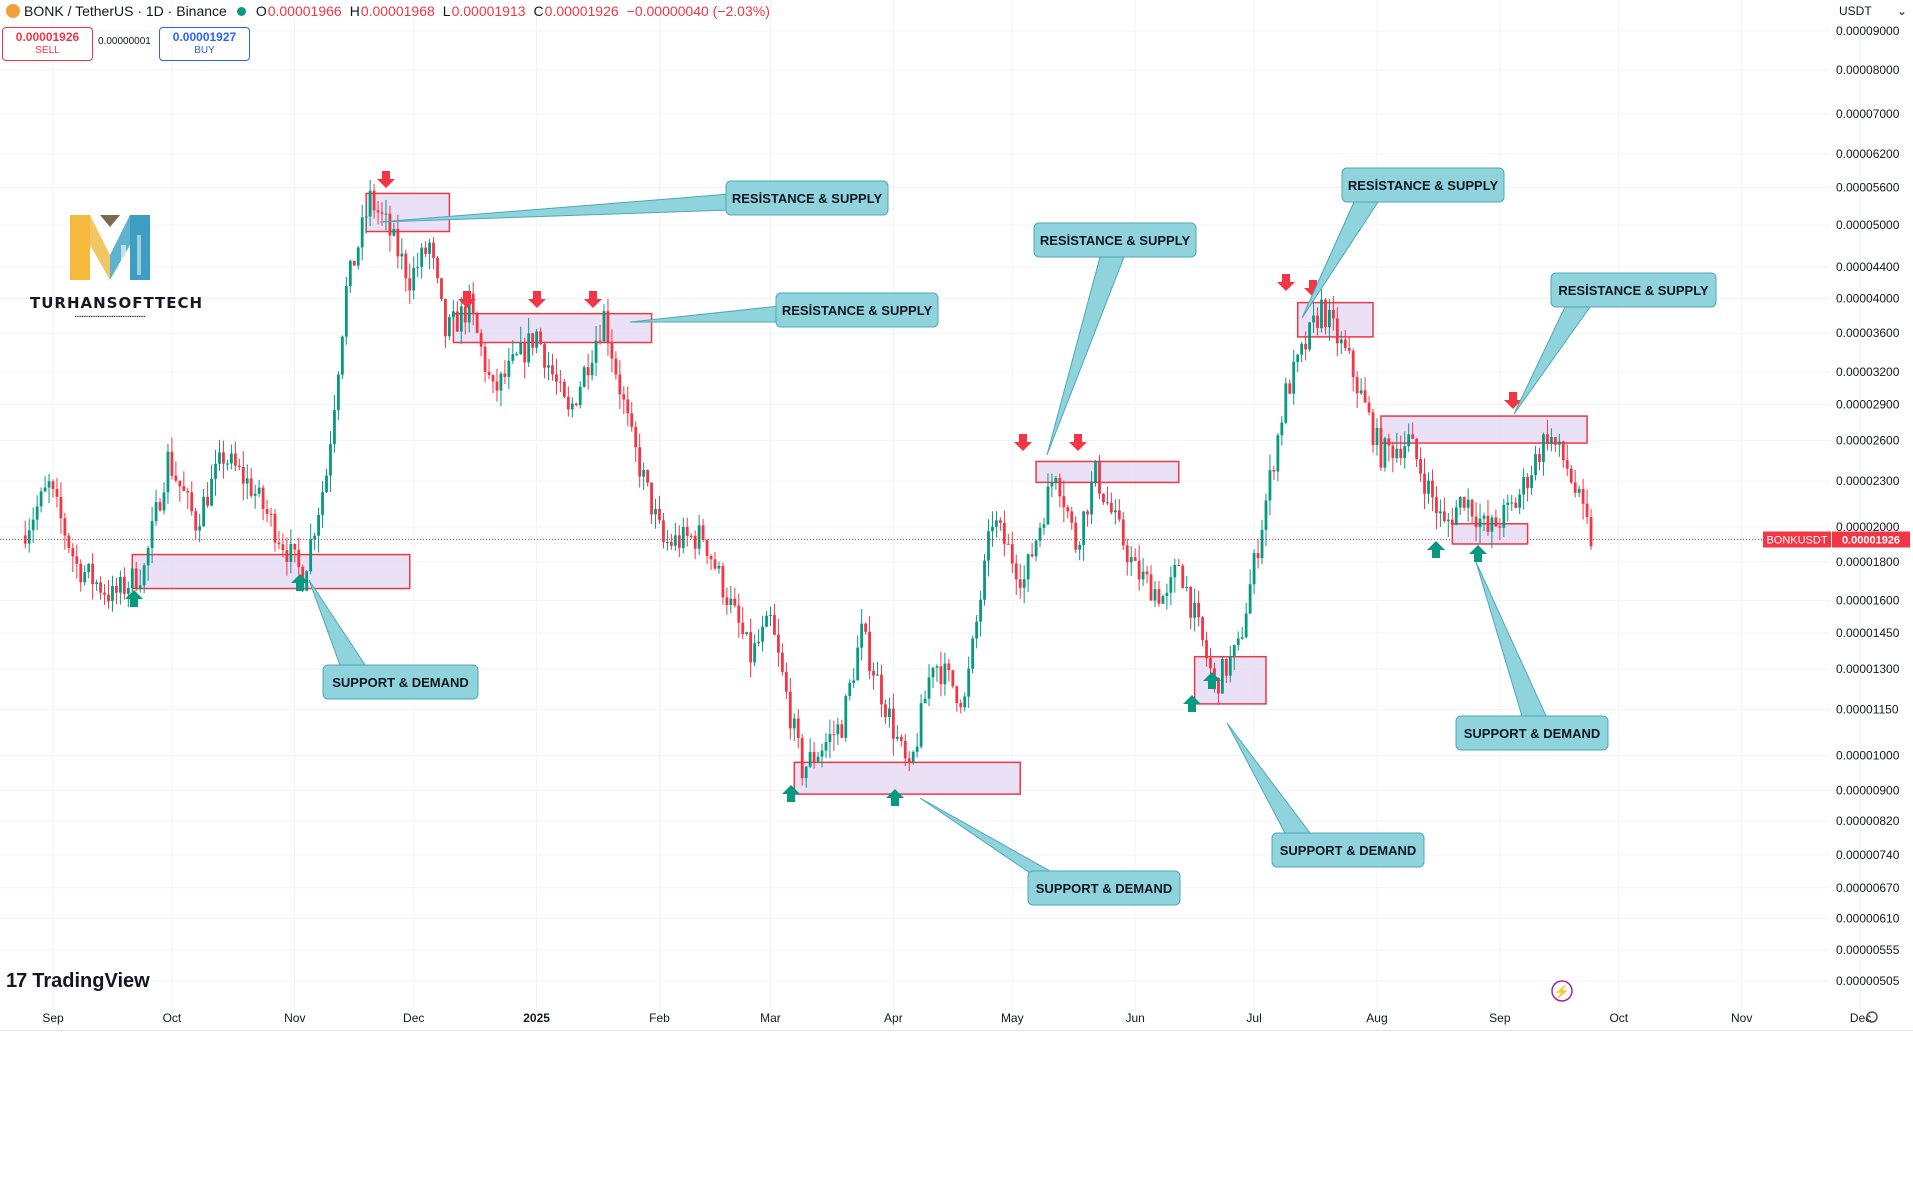 This screenshot has height=1200, width=1913. What do you see at coordinates (204, 44) in the screenshot?
I see `buy-button: 0.00001927 BUY` at bounding box center [204, 44].